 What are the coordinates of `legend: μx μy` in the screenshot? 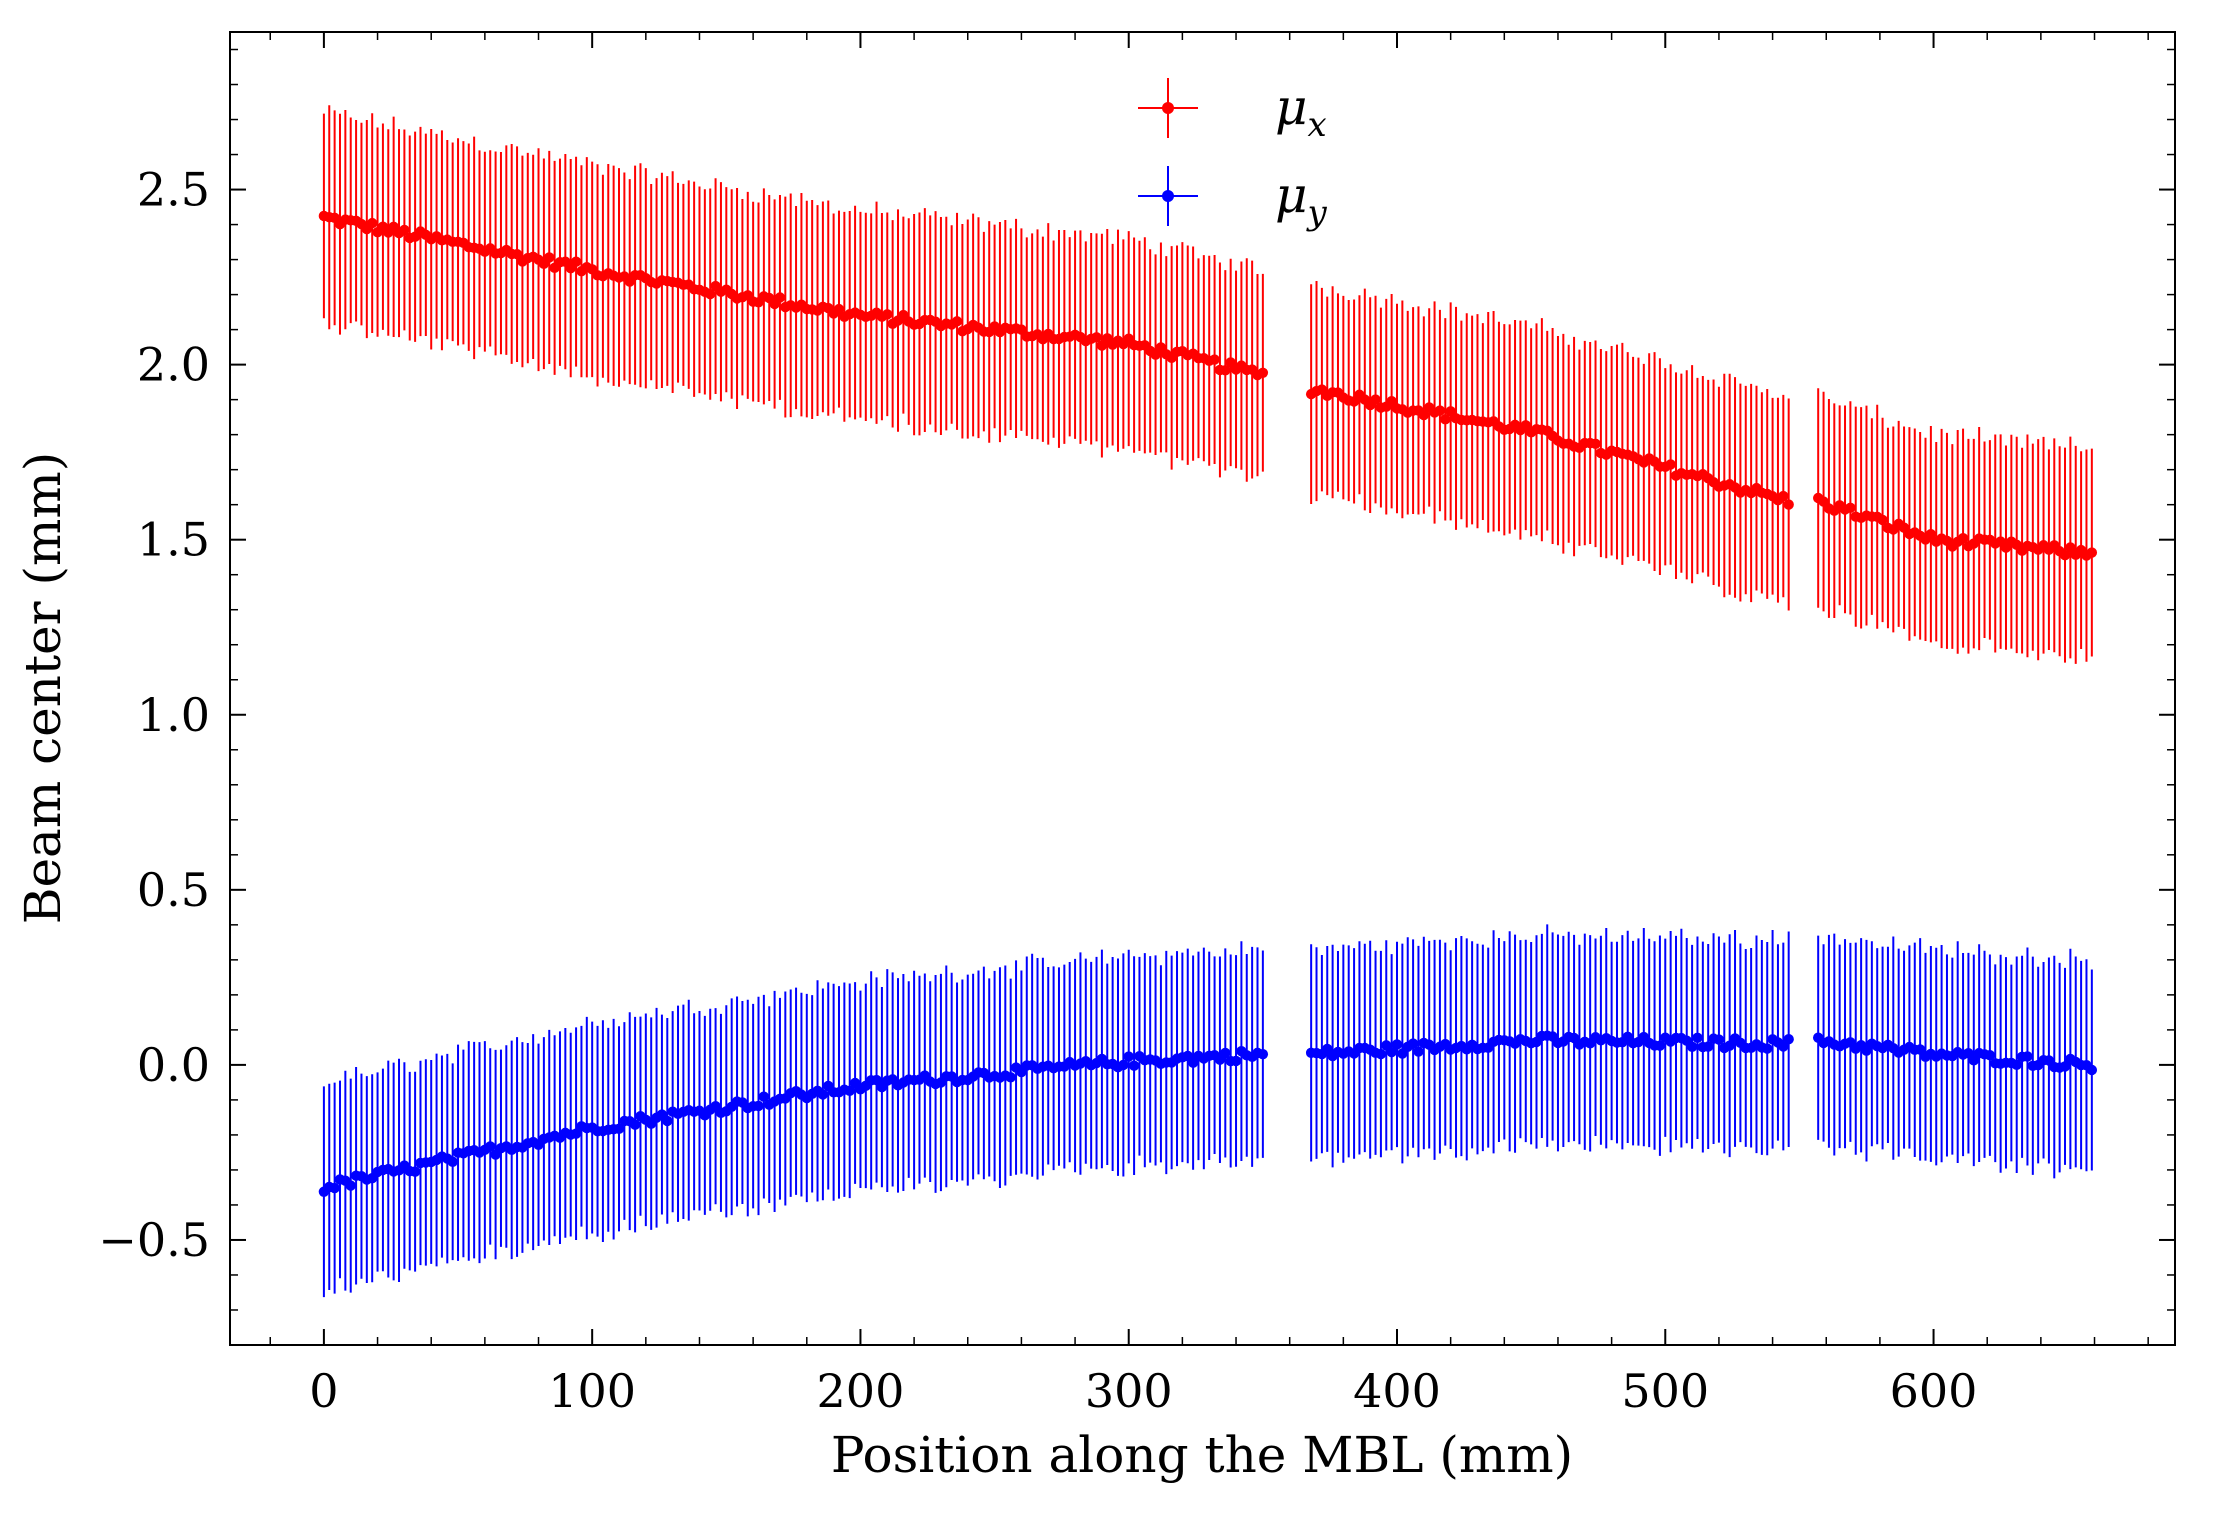 It's located at (1233, 155).